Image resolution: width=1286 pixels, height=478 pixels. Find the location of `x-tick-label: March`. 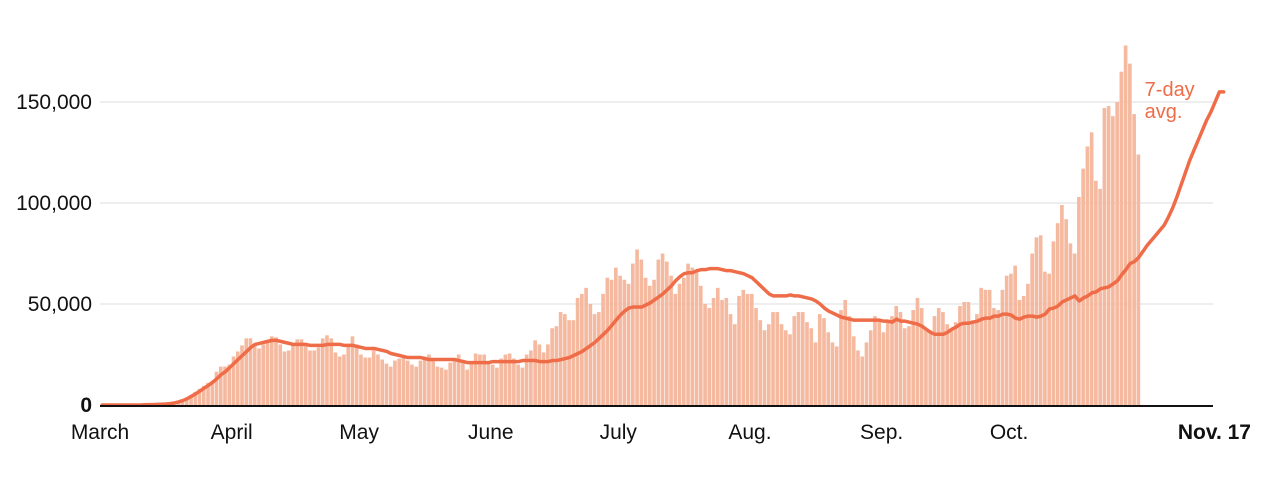

x-tick-label: March is located at coordinates (100, 432).